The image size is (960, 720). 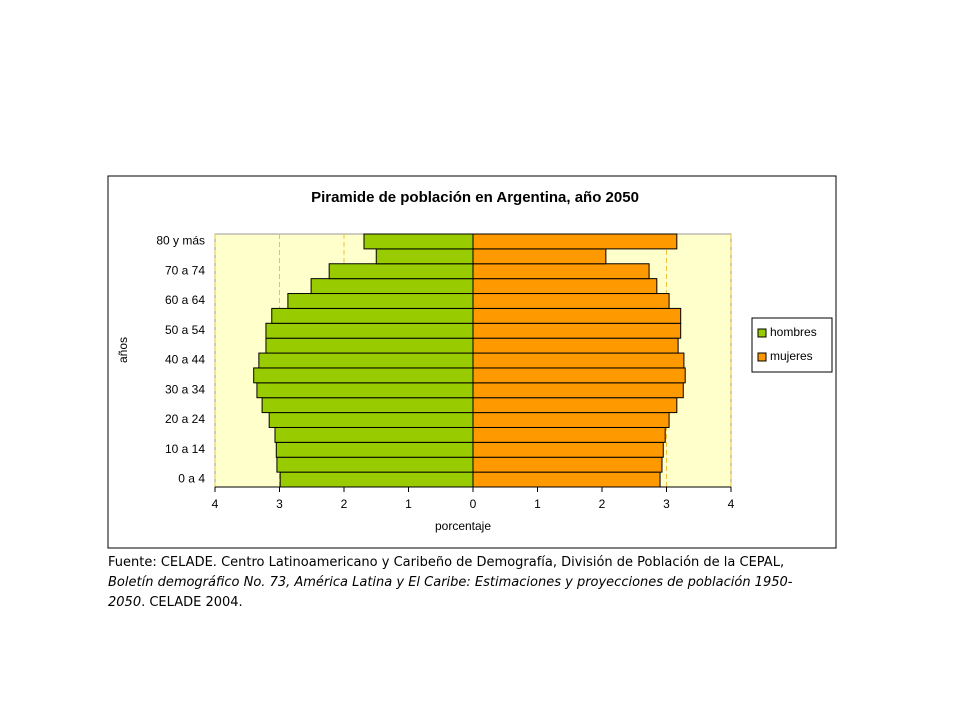 What do you see at coordinates (185, 330) in the screenshot?
I see `y-tick-label: 50 a 54` at bounding box center [185, 330].